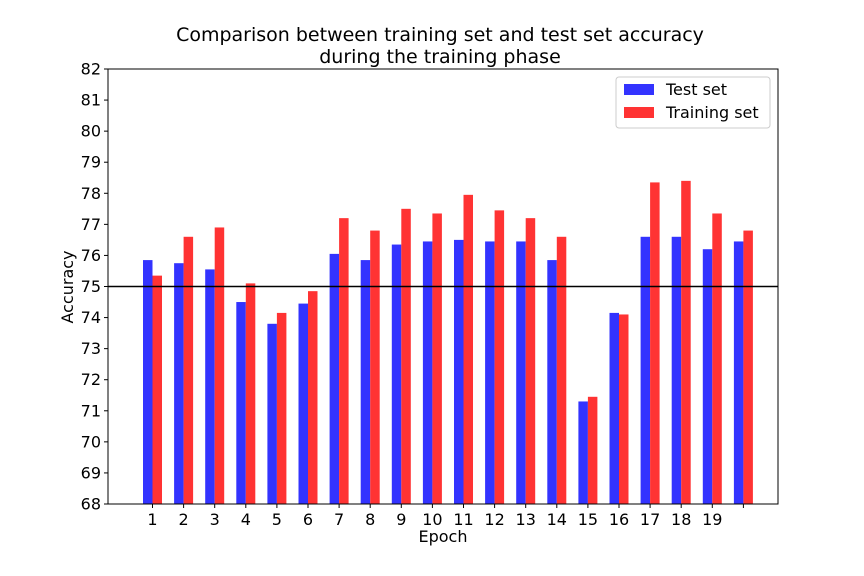 The image size is (864, 576). What do you see at coordinates (91, 286) in the screenshot?
I see `y-tick-label: 75` at bounding box center [91, 286].